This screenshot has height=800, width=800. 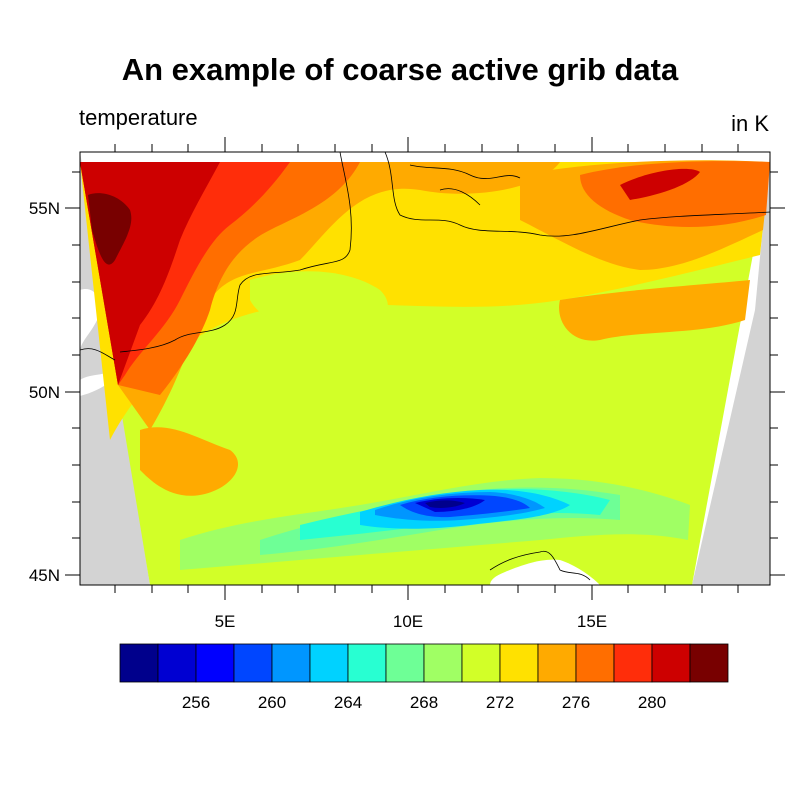 I want to click on right-string: in K, so click(x=750, y=123).